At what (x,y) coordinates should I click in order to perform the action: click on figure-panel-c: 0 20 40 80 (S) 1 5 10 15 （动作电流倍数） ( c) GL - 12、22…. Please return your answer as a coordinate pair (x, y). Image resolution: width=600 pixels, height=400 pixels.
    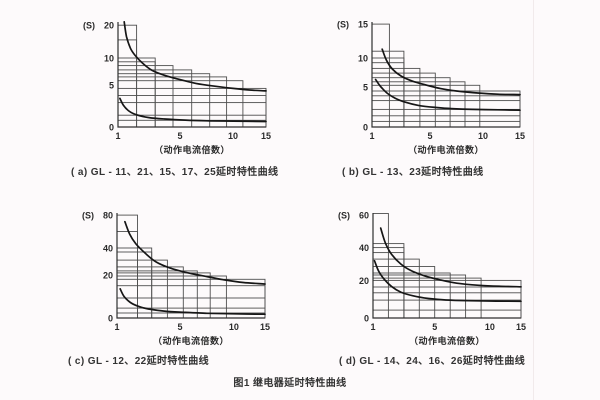
    Looking at the image, I should click on (172, 286).